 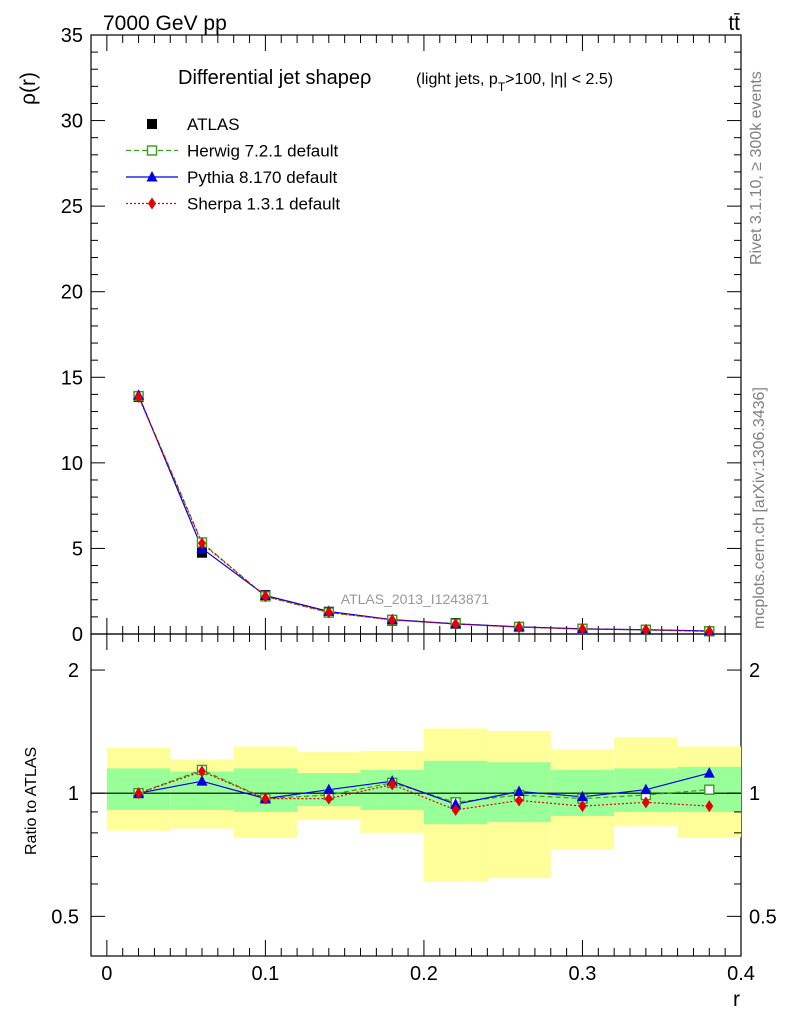 What do you see at coordinates (754, 671) in the screenshot?
I see `ratio-y-tick-label-right: 2` at bounding box center [754, 671].